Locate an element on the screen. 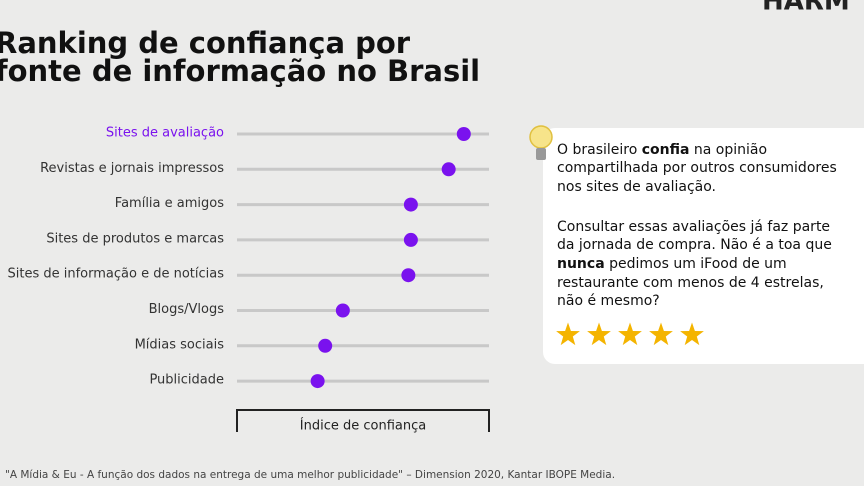  category-label: Mídias sociais is located at coordinates (180, 344).